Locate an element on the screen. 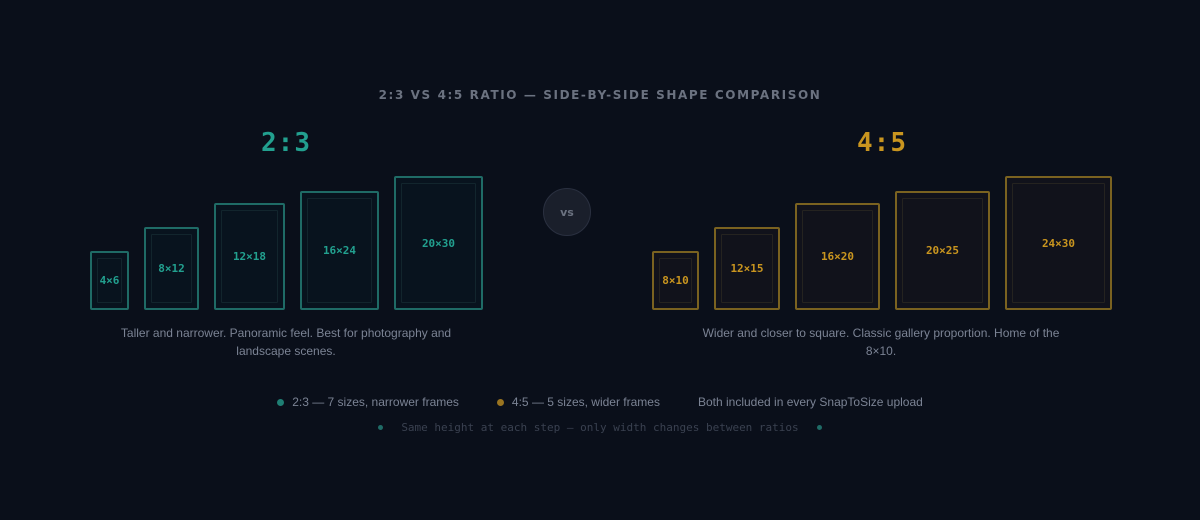  frame-label: 8×12 is located at coordinates (171, 268).